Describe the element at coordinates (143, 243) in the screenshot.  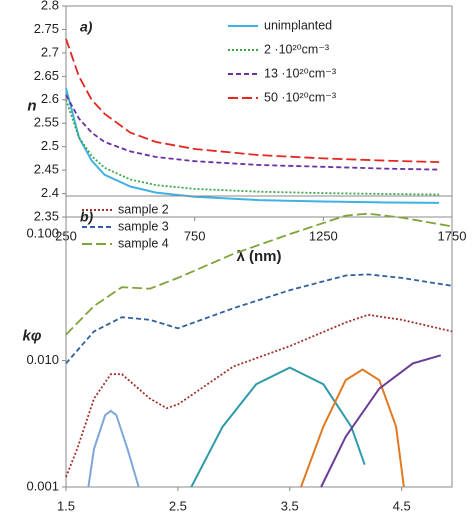
I see `legend-label: sample 4` at that location.